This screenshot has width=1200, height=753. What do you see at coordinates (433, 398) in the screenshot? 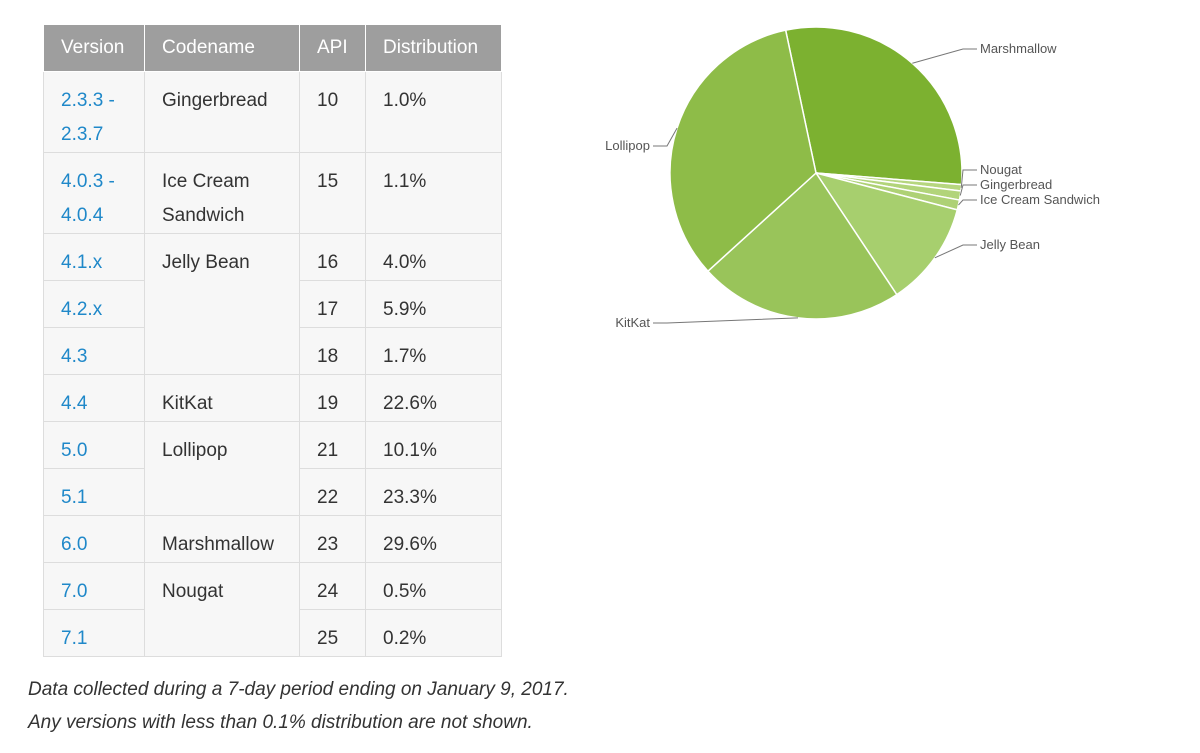
I see `distribution-cell: 22.6%` at bounding box center [433, 398].